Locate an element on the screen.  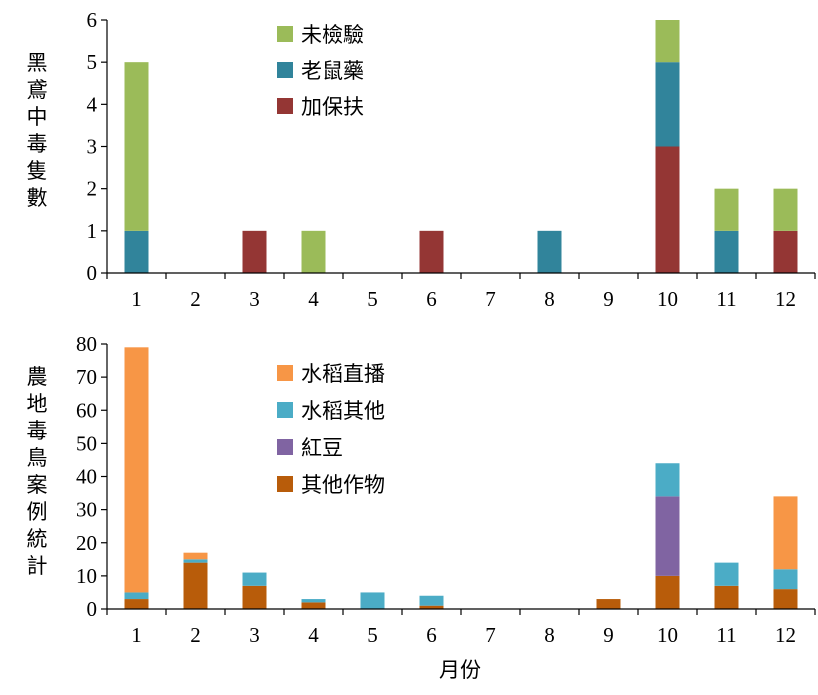
y-axis-label-char: 隻 is located at coordinates (37, 171).